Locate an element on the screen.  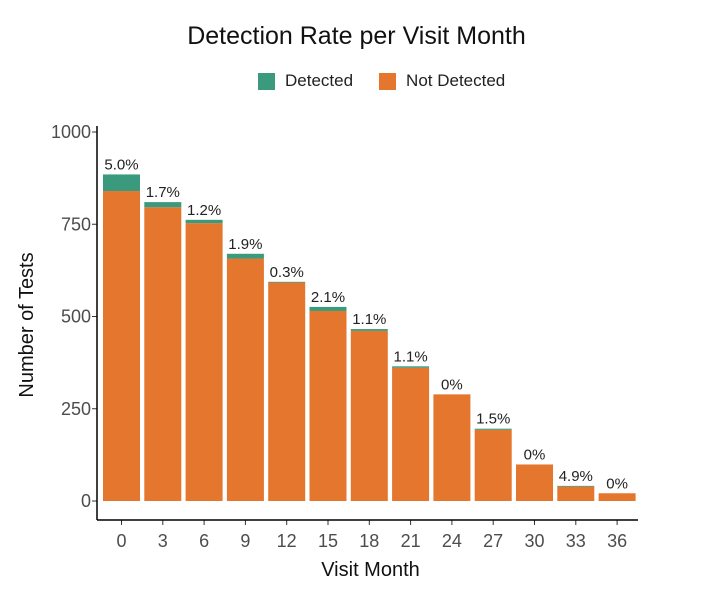
legend-item-detected: Detected is located at coordinates (305, 81).